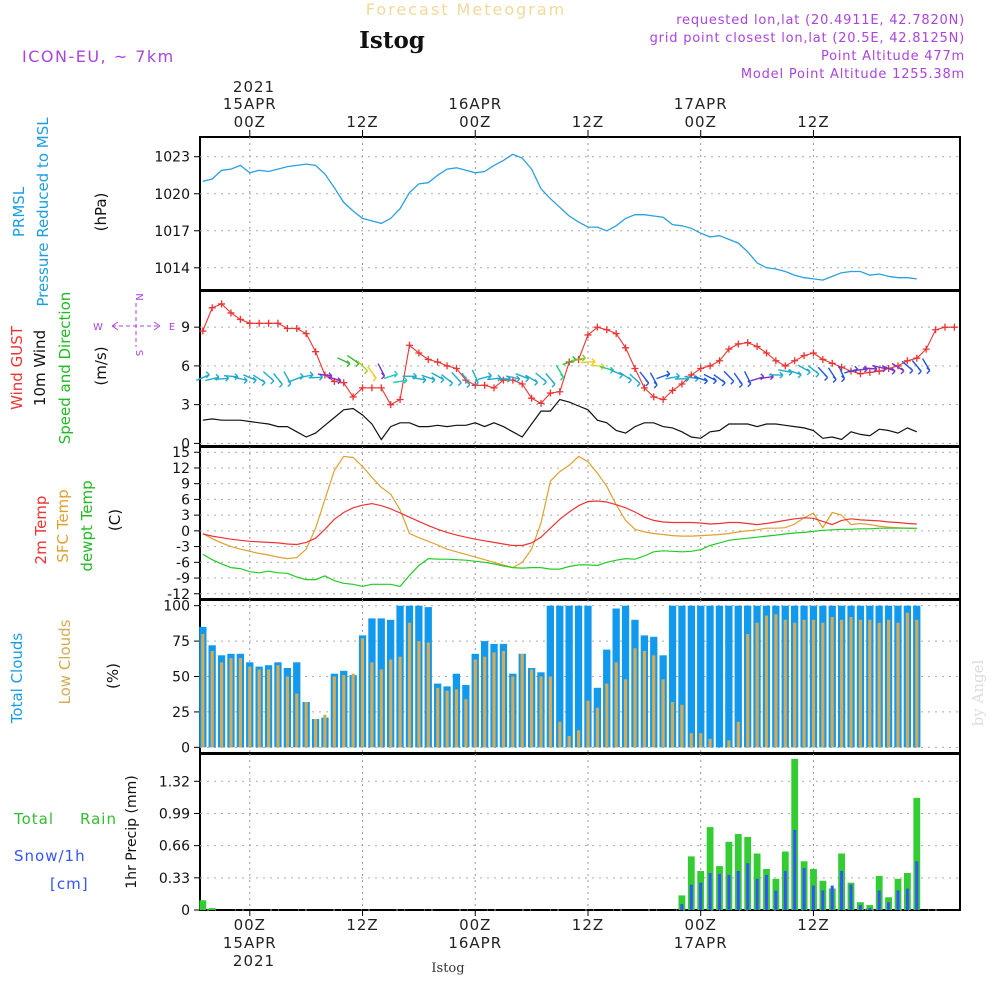 The width and height of the screenshot is (1000, 1000). I want to click on bottom-hour-label: 00Z, so click(475, 925).